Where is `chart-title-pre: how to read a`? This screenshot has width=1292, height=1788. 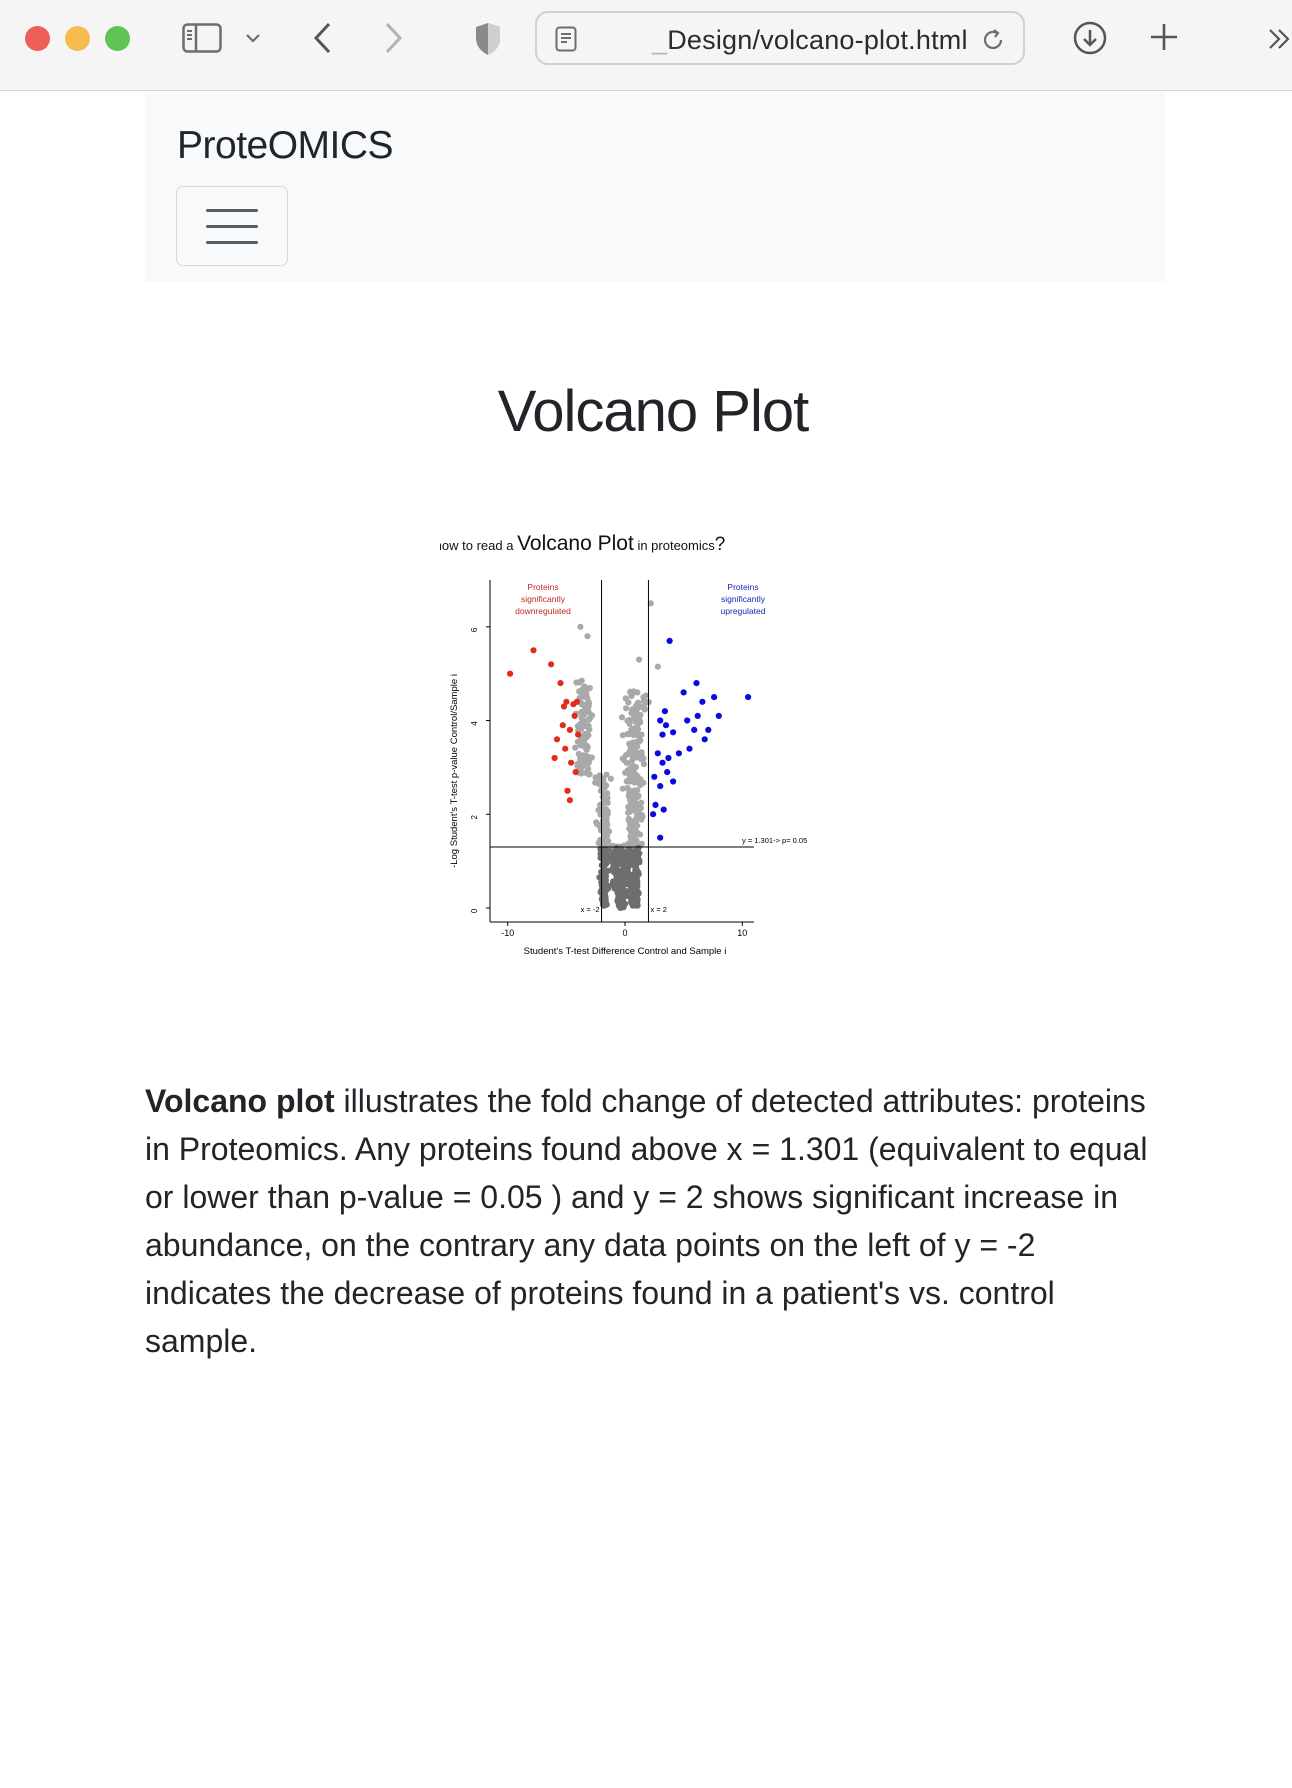
chart-title-pre: how to read a is located at coordinates (478, 545).